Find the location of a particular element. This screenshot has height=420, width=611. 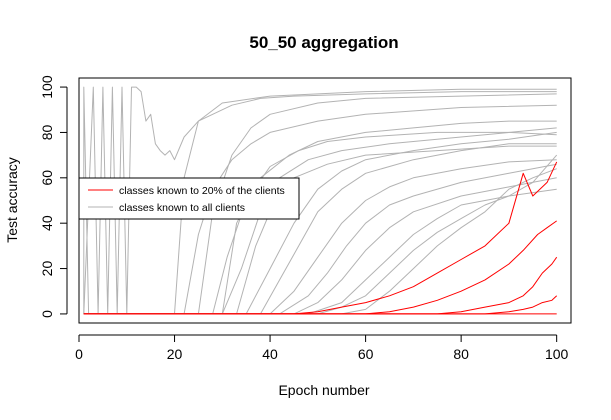

legend-box is located at coordinates (189, 198).